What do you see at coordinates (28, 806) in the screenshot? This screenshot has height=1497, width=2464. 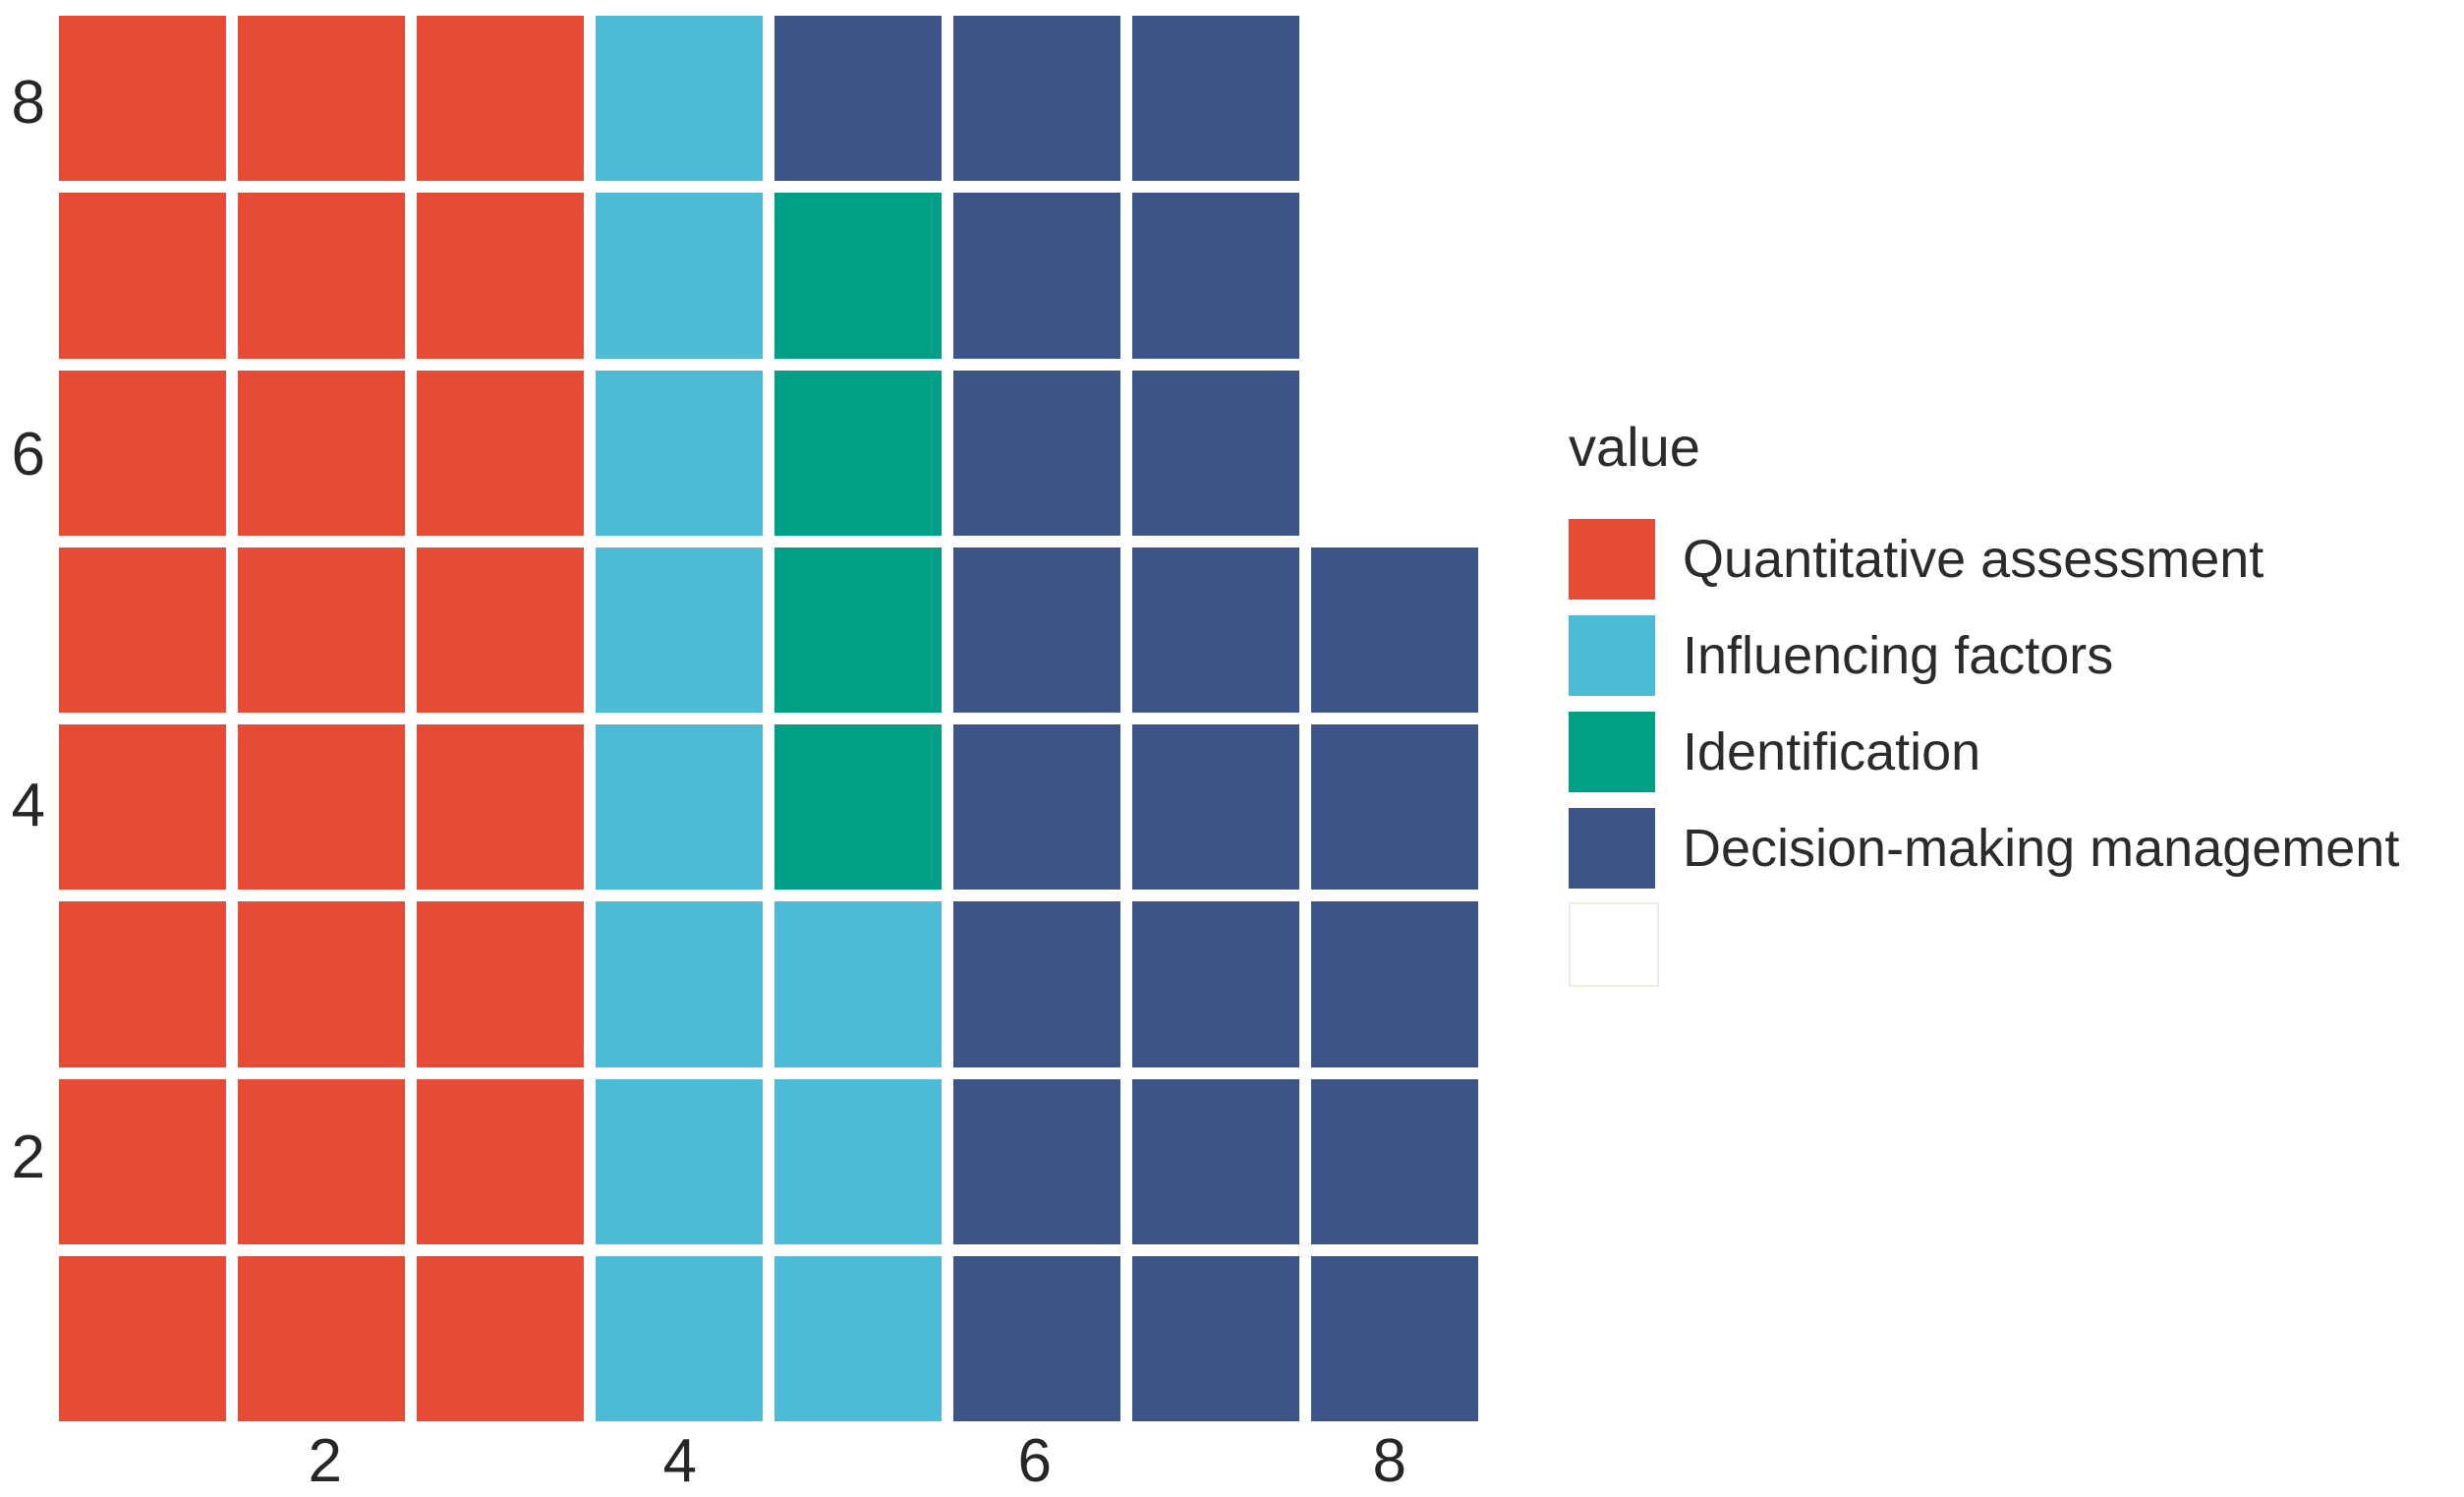 I see `y-tick-label: 4` at bounding box center [28, 806].